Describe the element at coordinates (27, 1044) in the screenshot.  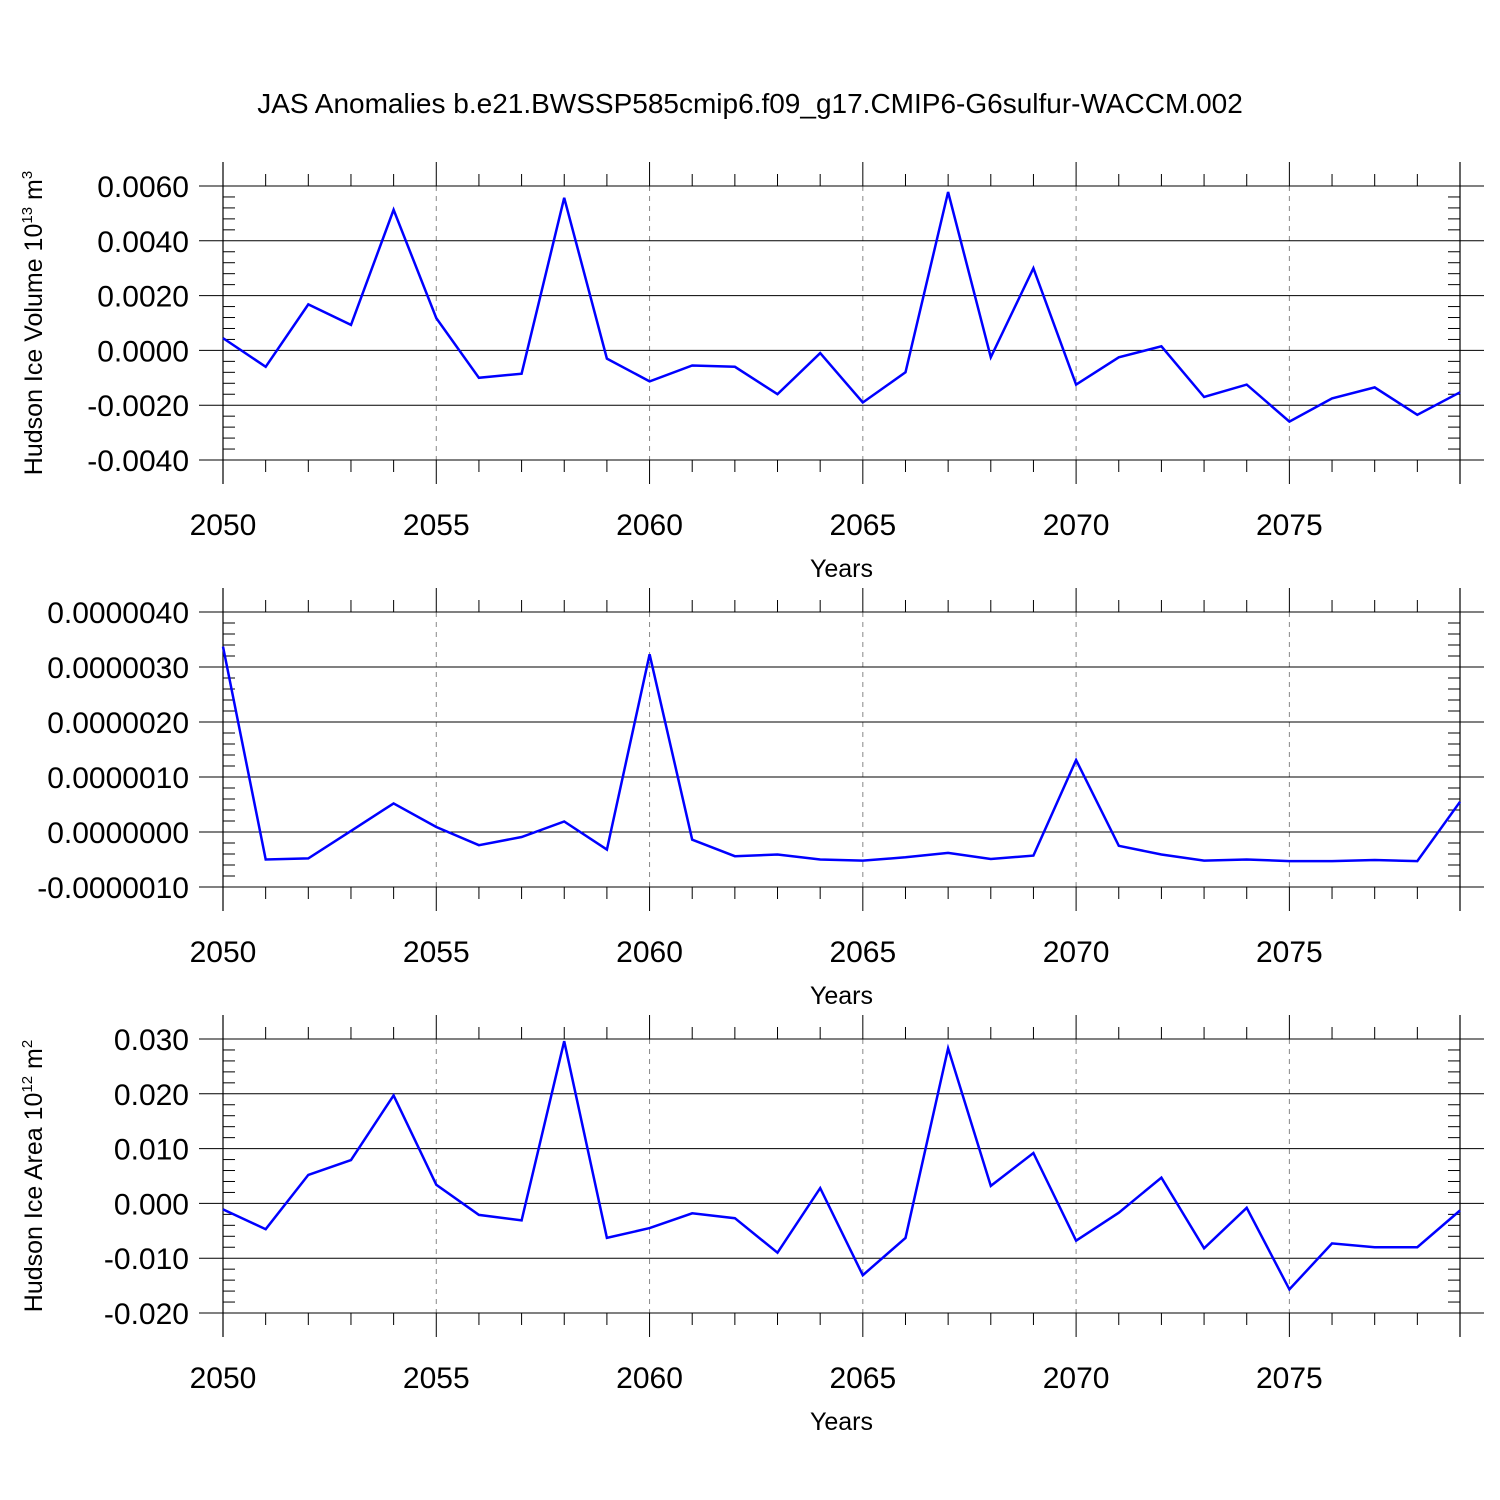
I see `y-axis-title-unit-power: 2` at that location.